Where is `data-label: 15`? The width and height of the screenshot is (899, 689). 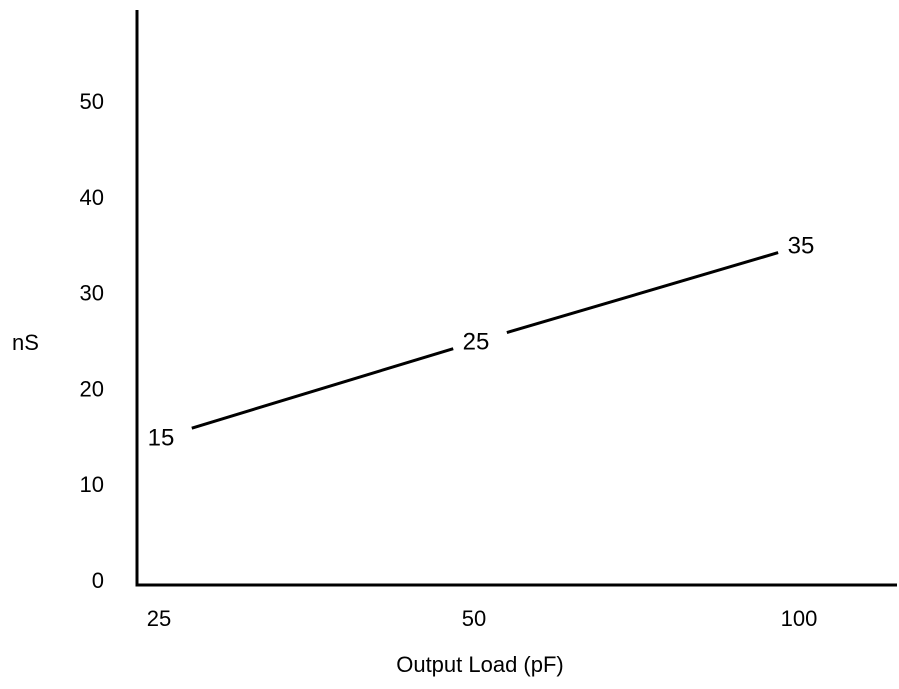
data-label: 15 is located at coordinates (161, 437).